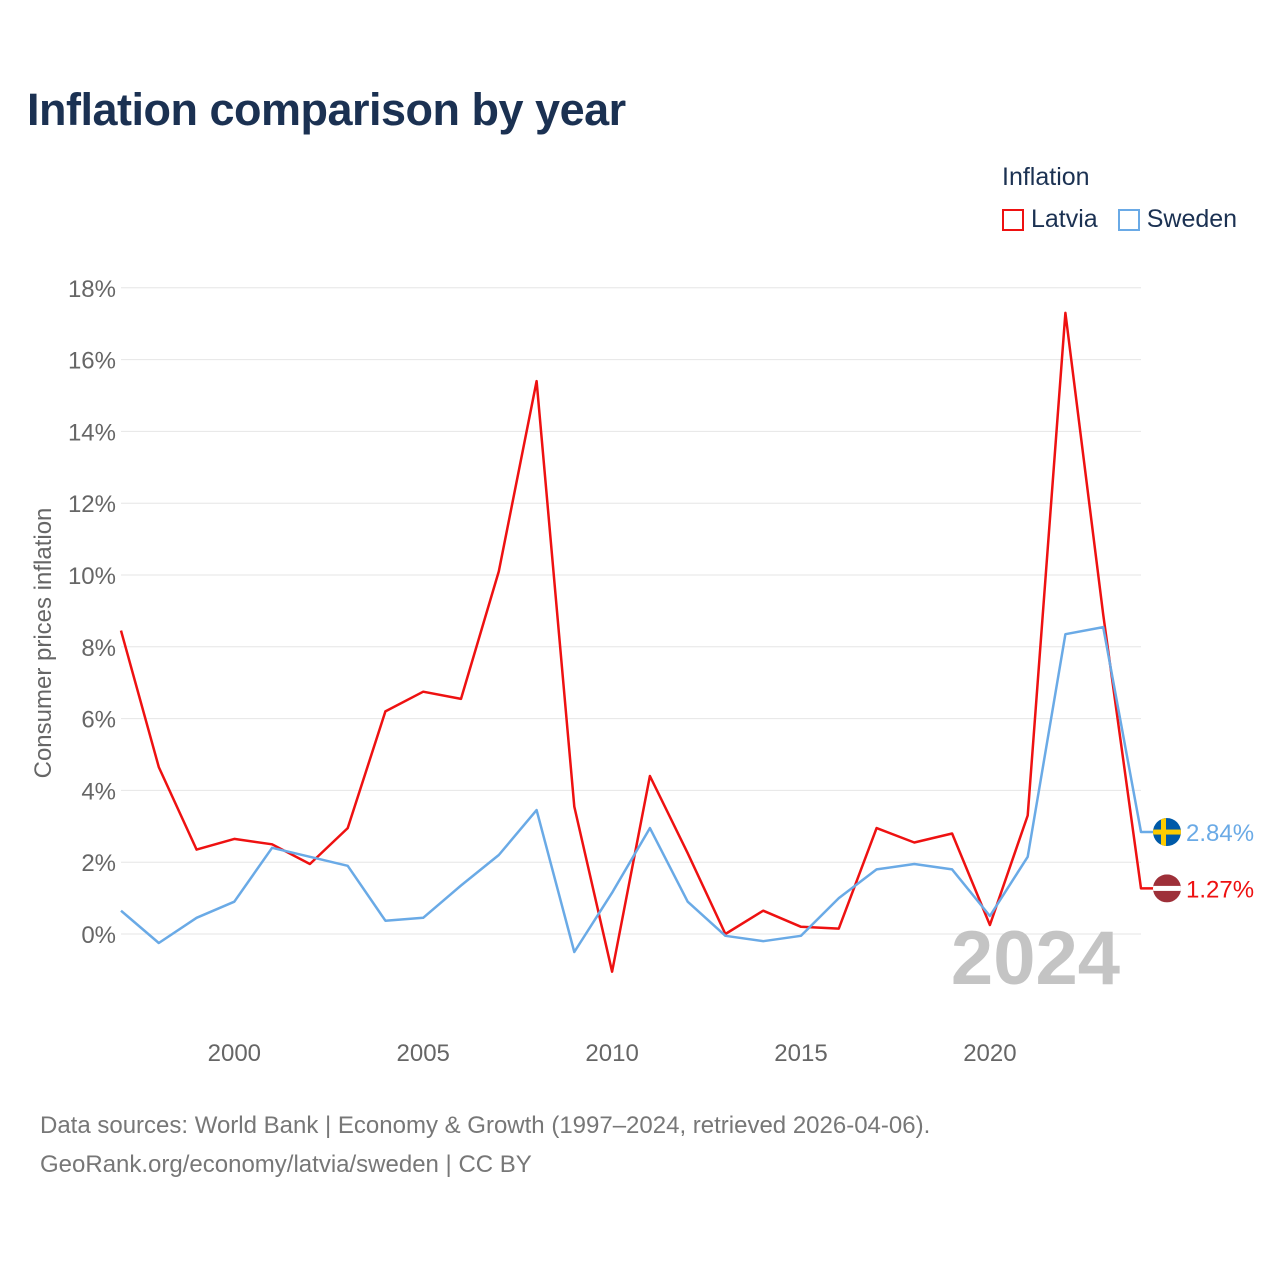 Image resolution: width=1280 pixels, height=1280 pixels. What do you see at coordinates (1167, 888) in the screenshot?
I see `latvia-flag-icon` at bounding box center [1167, 888].